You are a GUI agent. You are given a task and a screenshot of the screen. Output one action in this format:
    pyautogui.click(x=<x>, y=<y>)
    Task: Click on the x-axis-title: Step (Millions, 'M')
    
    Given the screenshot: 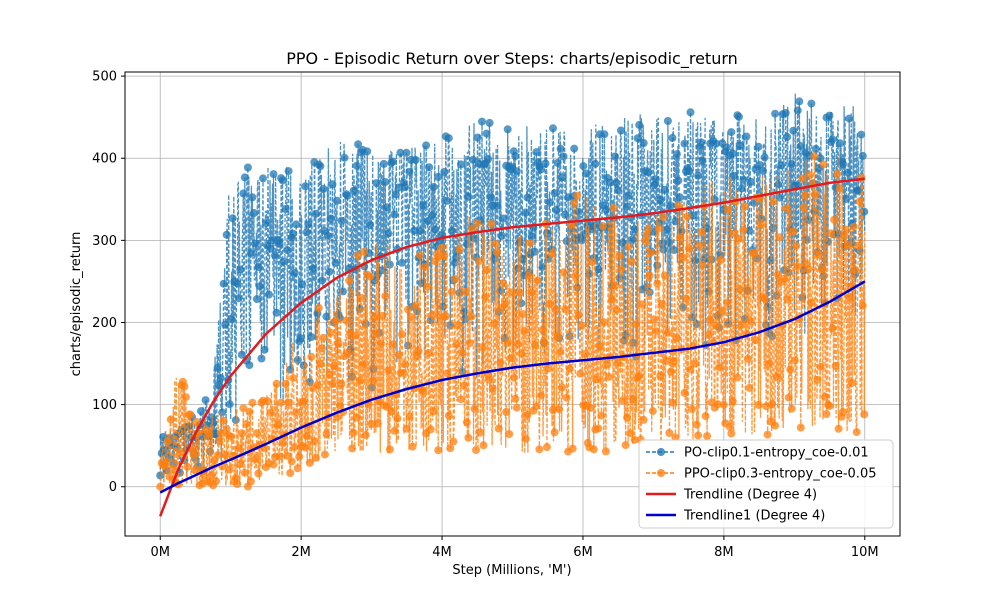 What is the action you would take?
    pyautogui.click(x=511, y=570)
    